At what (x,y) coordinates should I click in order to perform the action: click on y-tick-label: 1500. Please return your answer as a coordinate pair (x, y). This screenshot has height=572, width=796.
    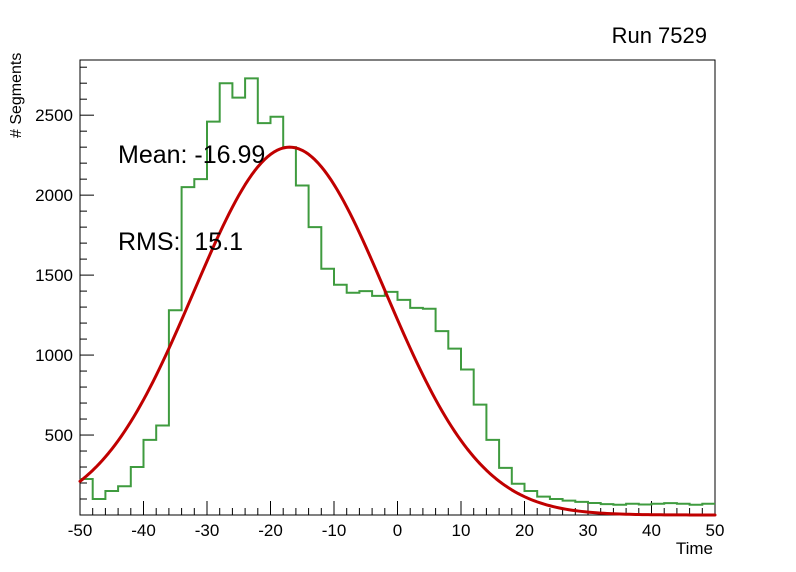
    Looking at the image, I should click on (54, 275).